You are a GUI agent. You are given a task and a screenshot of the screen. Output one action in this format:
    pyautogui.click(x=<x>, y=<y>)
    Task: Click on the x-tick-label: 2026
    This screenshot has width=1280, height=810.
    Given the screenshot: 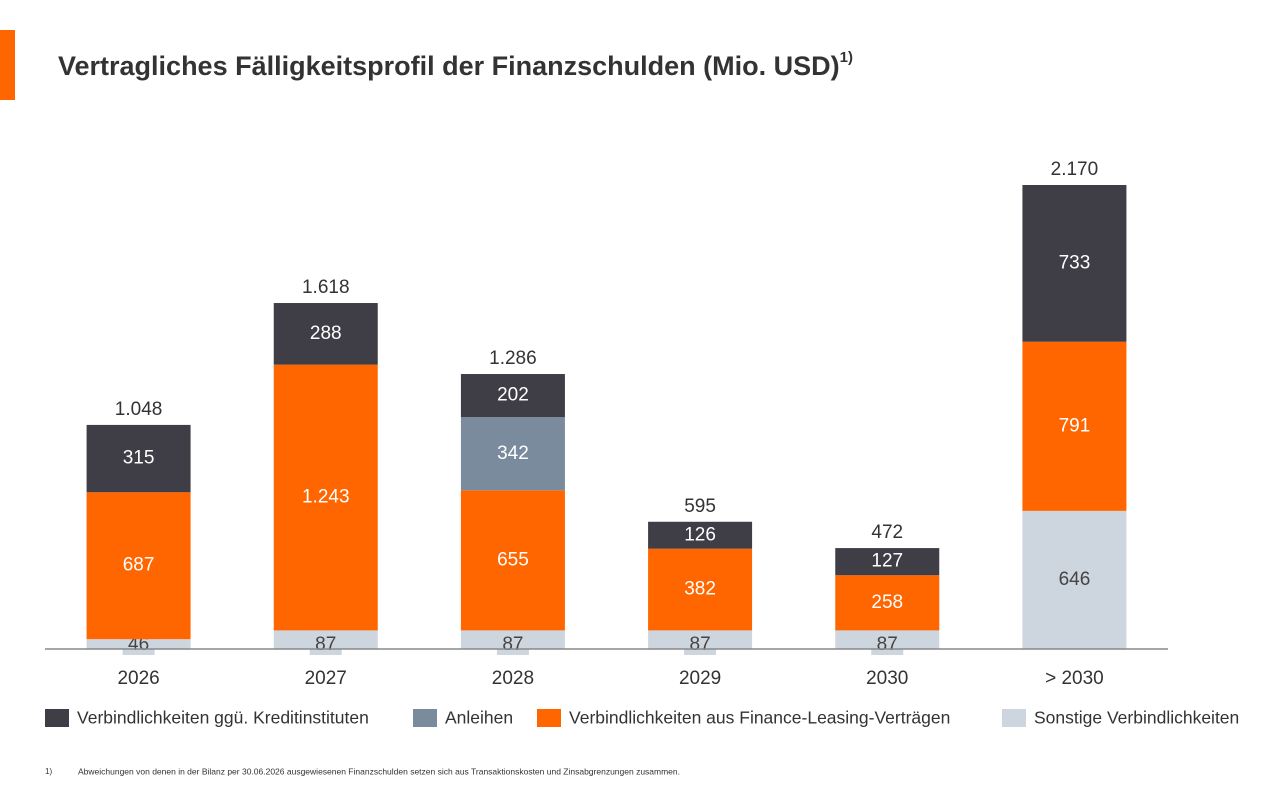 What is the action you would take?
    pyautogui.click(x=138, y=678)
    